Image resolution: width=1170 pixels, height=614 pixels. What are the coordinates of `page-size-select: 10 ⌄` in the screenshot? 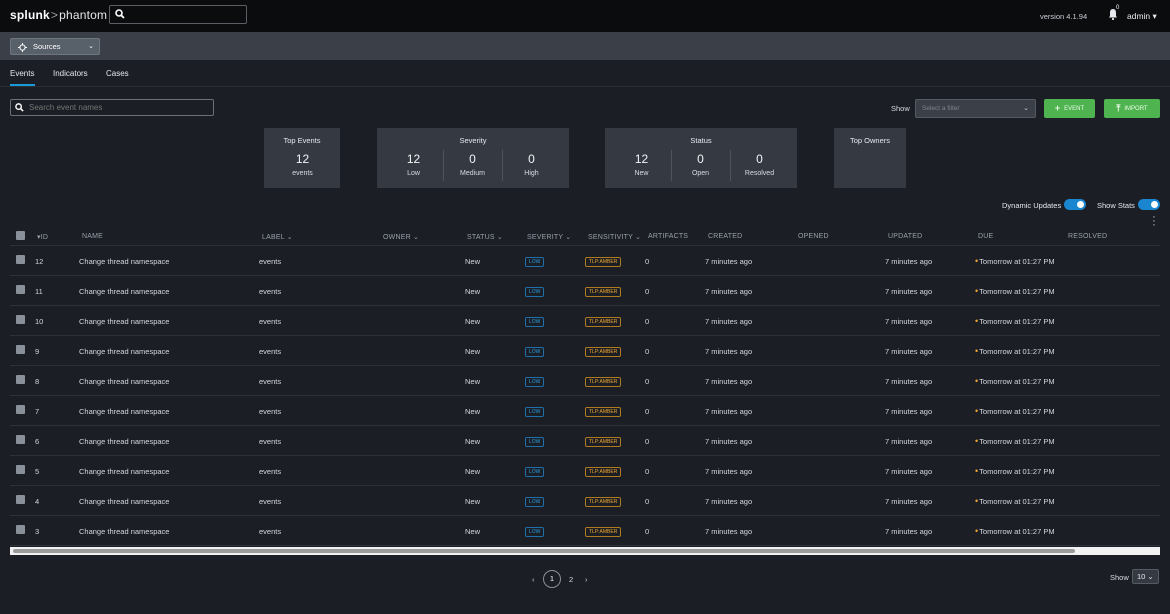 It's located at (1145, 576).